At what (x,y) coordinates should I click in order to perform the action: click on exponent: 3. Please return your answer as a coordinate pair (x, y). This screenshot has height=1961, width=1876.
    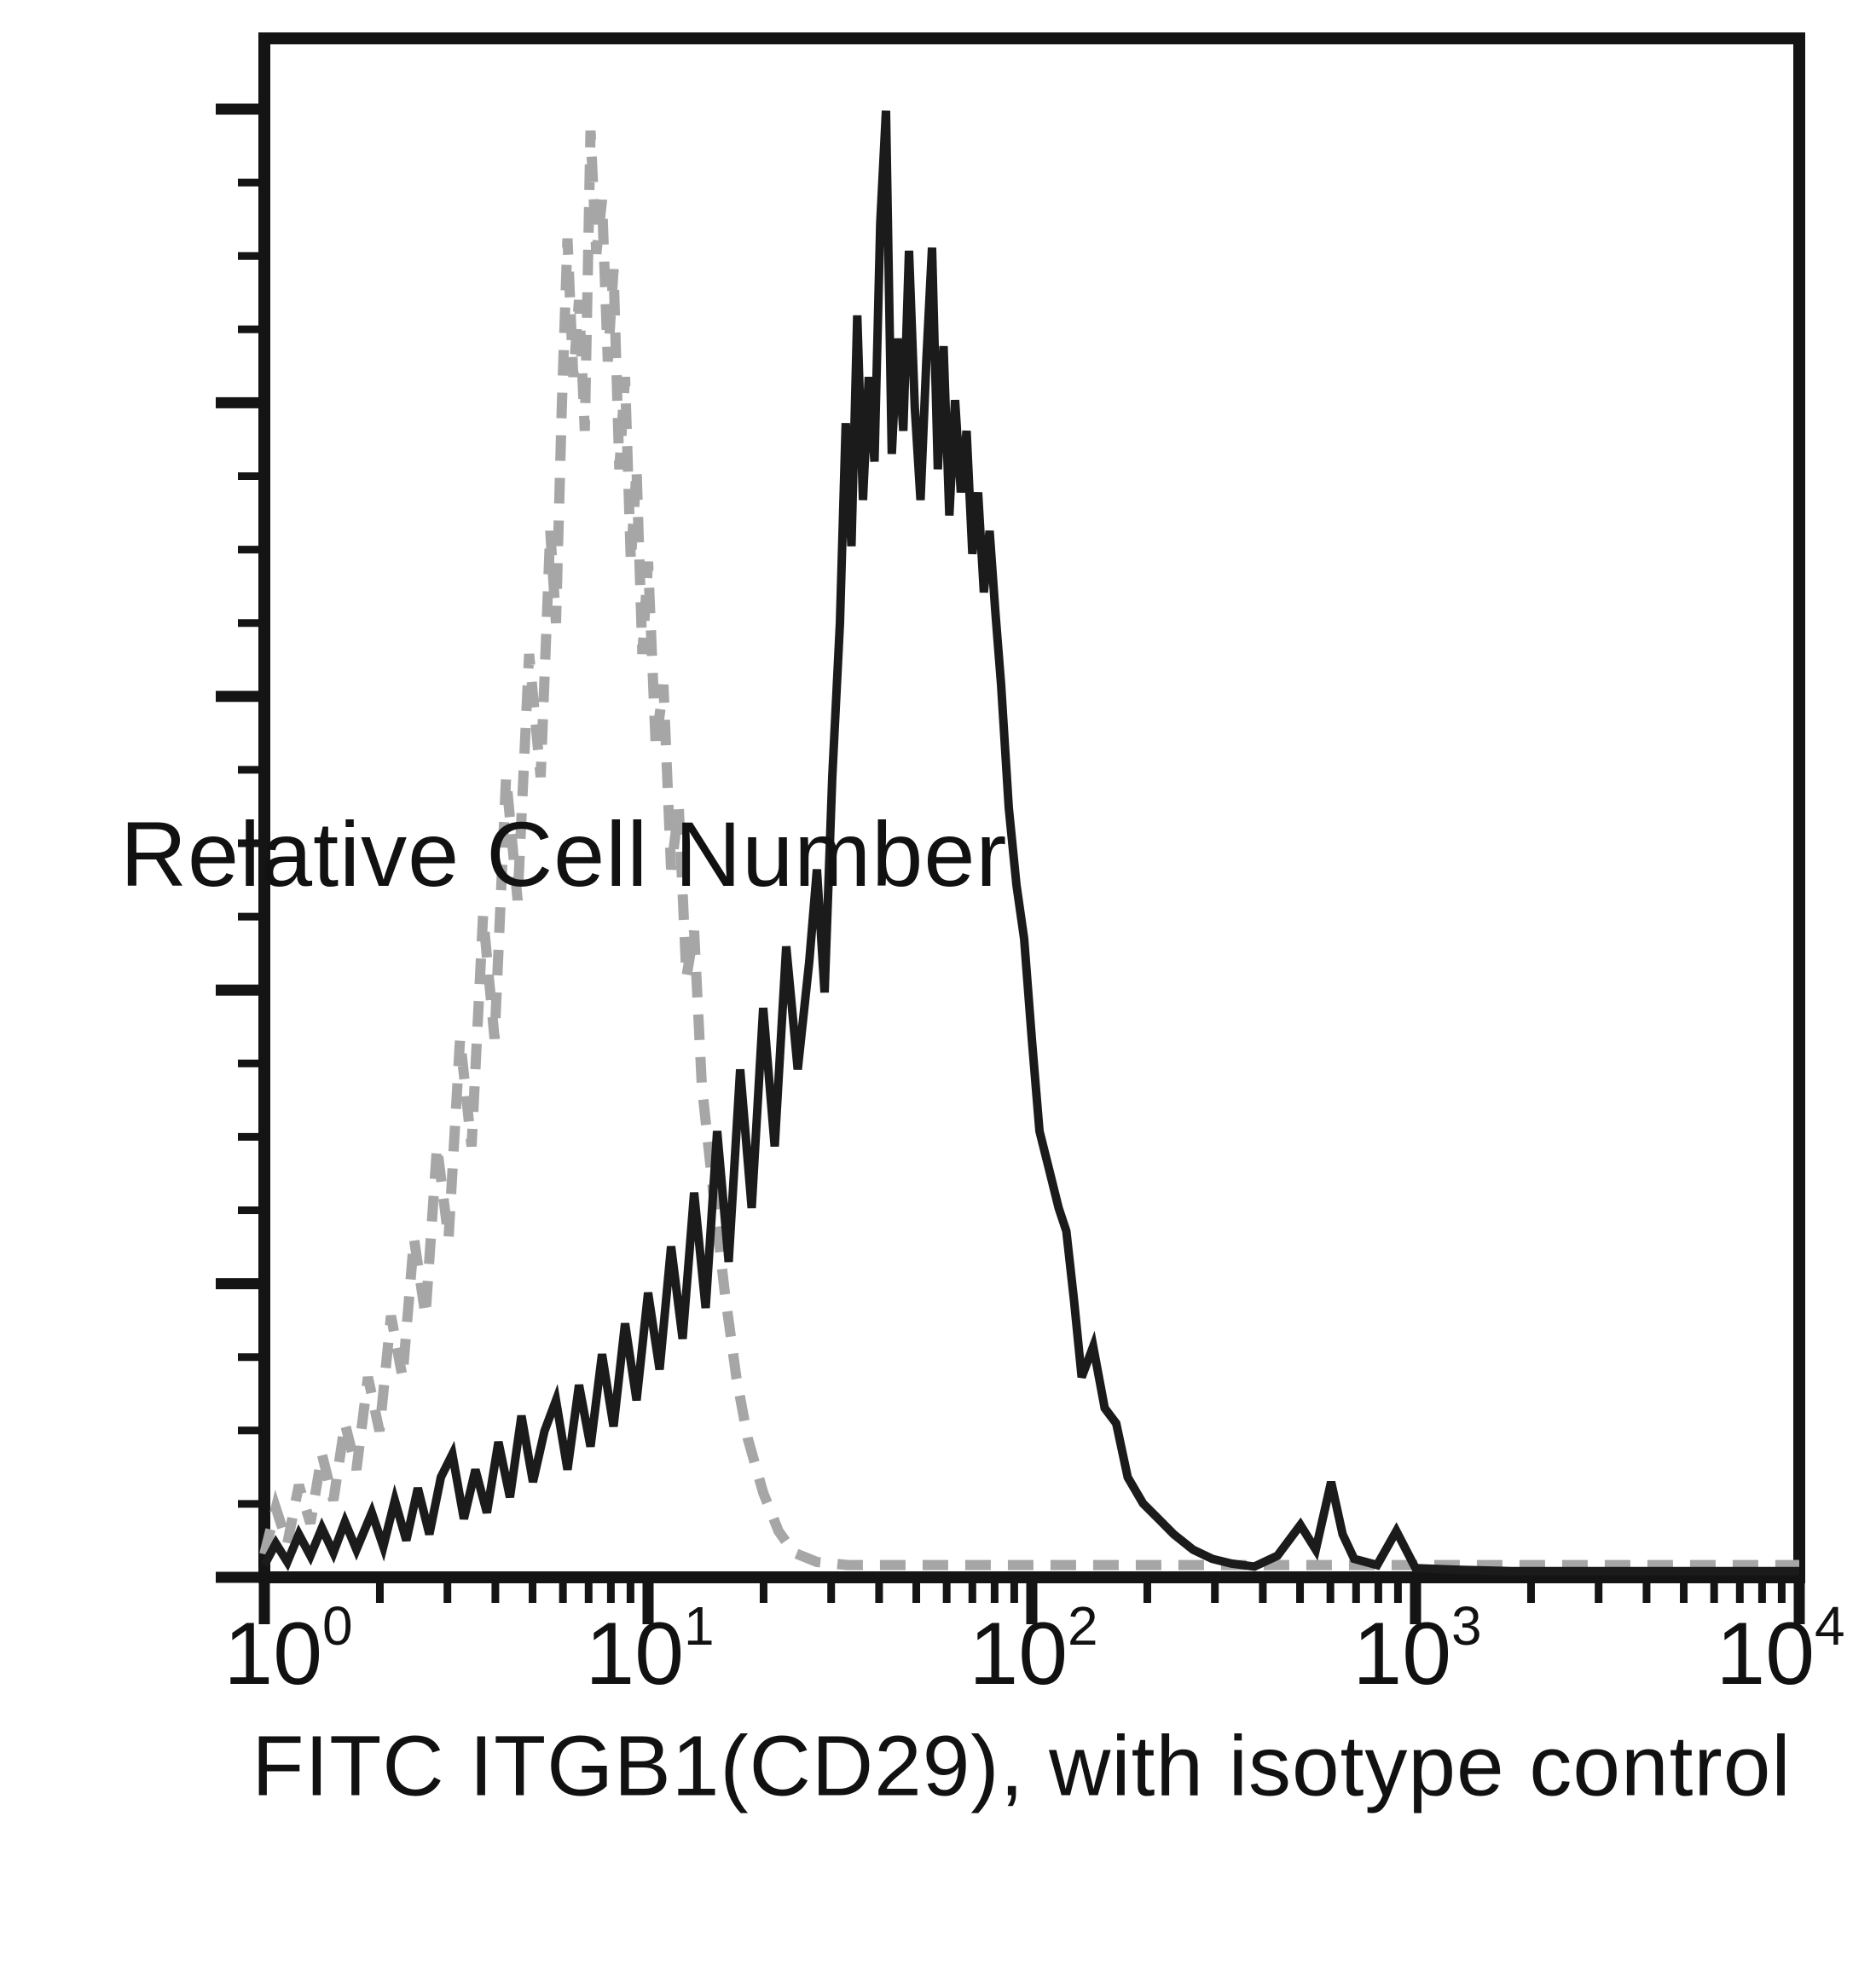
    Looking at the image, I should click on (1467, 1626).